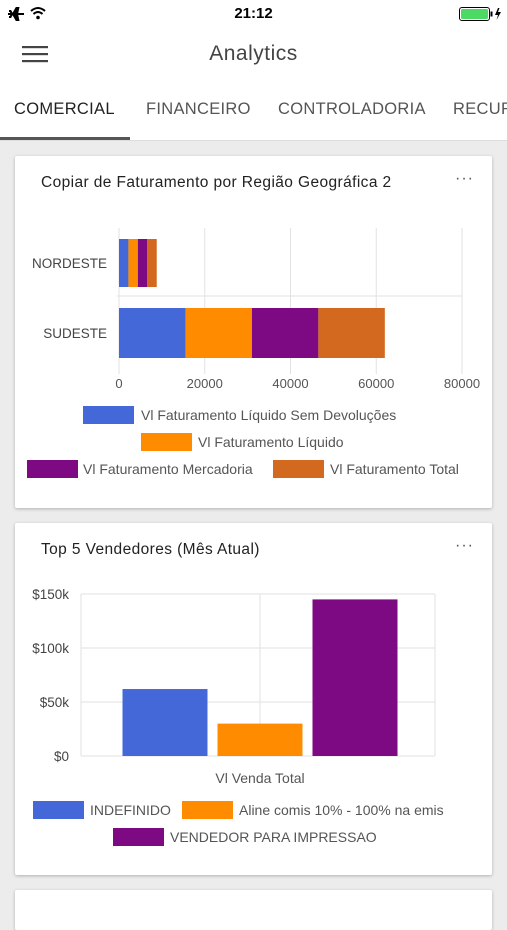 The image size is (507, 930). I want to click on tab-recursos: RECUR, so click(480, 109).